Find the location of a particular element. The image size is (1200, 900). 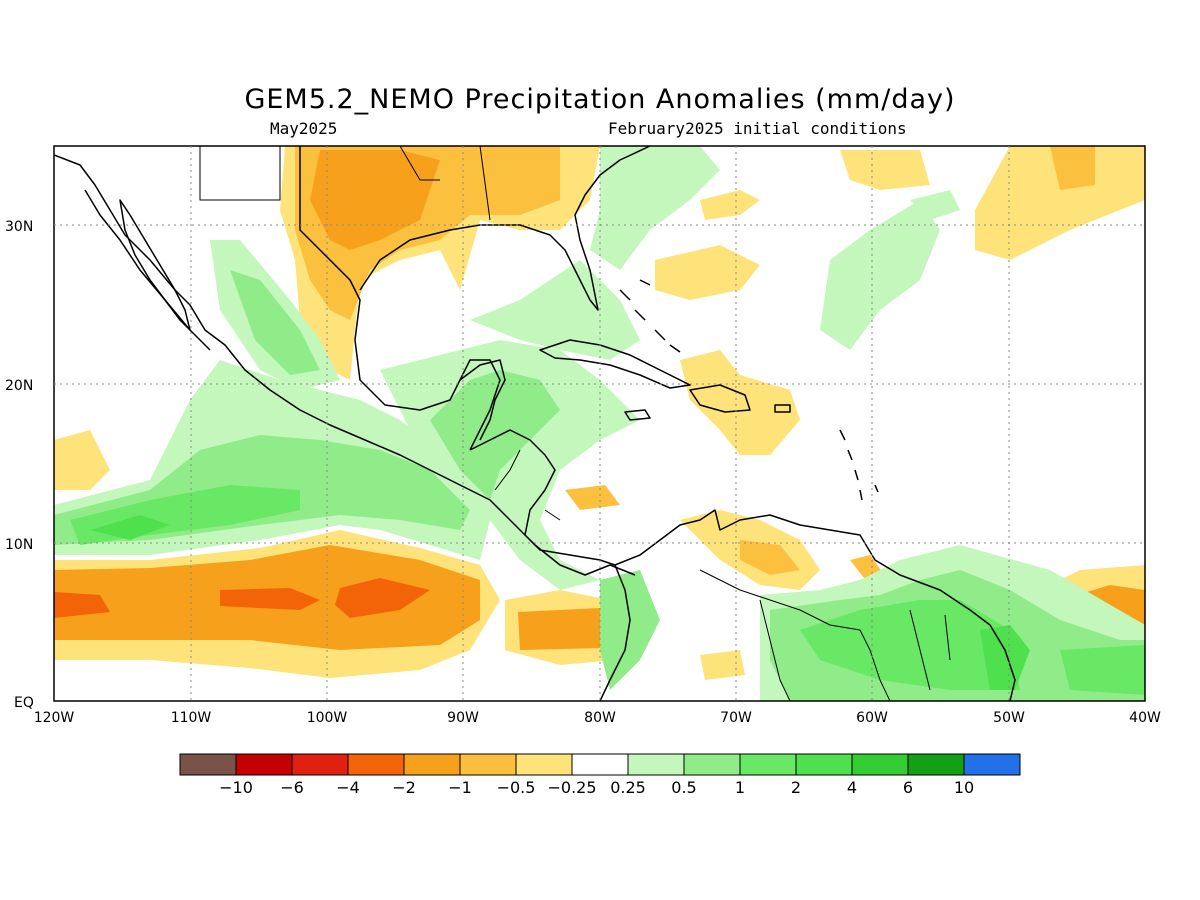

lon-label-60w: 60W is located at coordinates (872, 718).